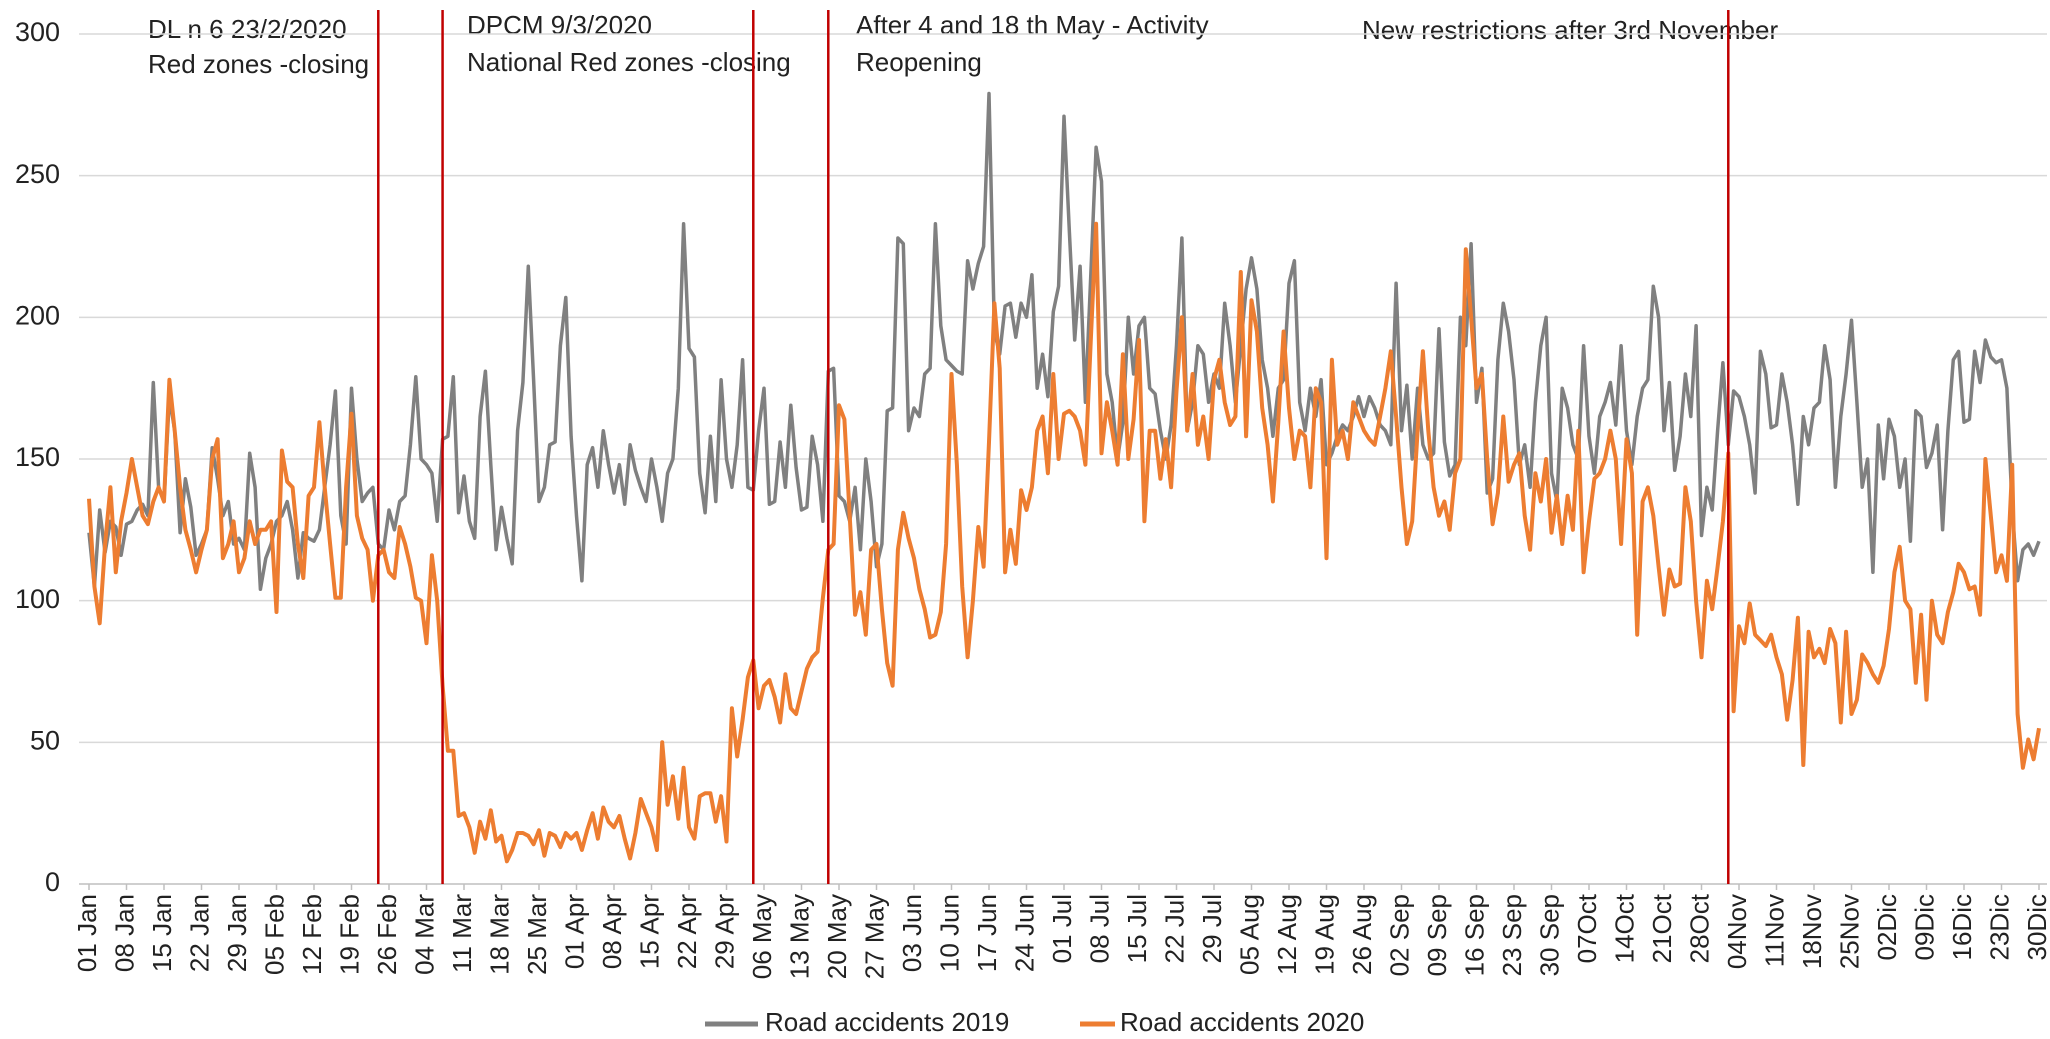 This screenshot has width=2050, height=1039. I want to click on x-tick-label: 18Nov, so click(1812, 931).